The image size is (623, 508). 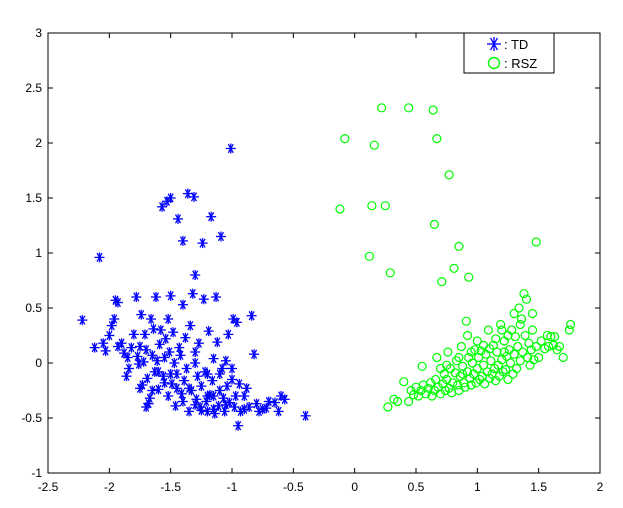 What do you see at coordinates (38, 253) in the screenshot?
I see `y-tick-label: 1` at bounding box center [38, 253].